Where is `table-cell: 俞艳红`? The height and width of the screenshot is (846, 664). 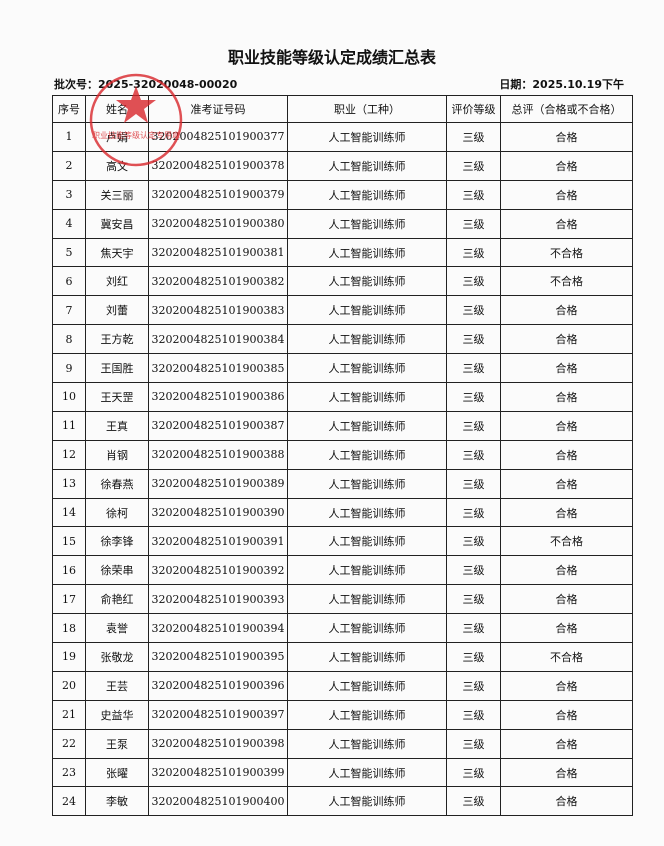 table-cell: 俞艳红 is located at coordinates (117, 599).